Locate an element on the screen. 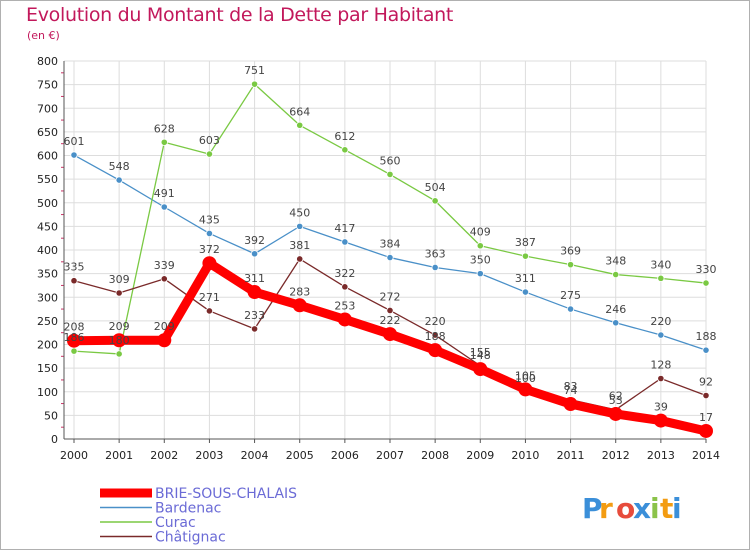 This screenshot has height=550, width=750. data-label: 128 is located at coordinates (660, 365).